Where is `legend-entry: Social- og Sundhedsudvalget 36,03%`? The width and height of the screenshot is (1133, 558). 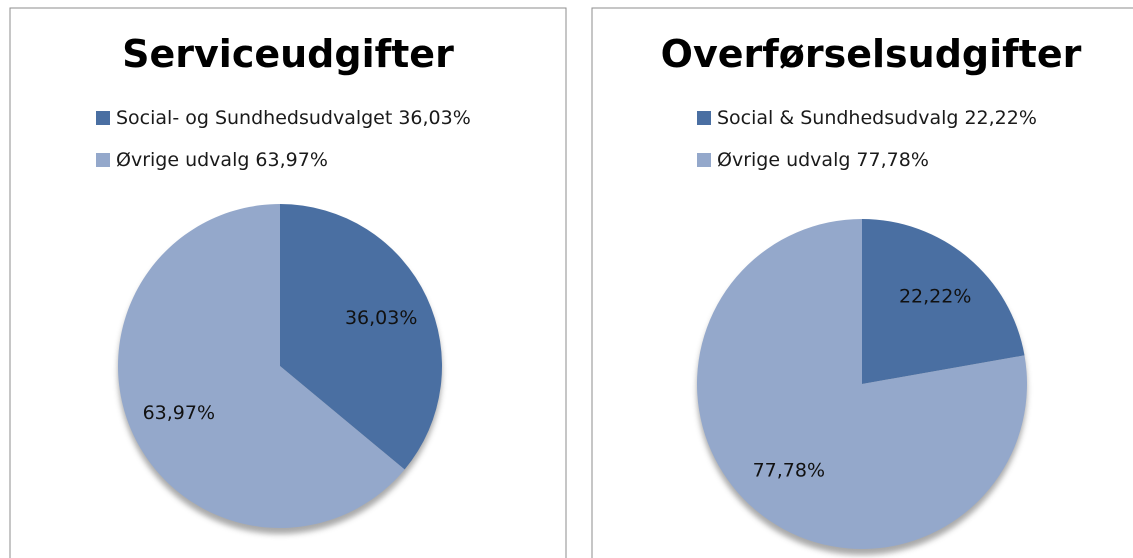
legend-entry: Social- og Sundhedsudvalget 36,03% is located at coordinates (293, 118).